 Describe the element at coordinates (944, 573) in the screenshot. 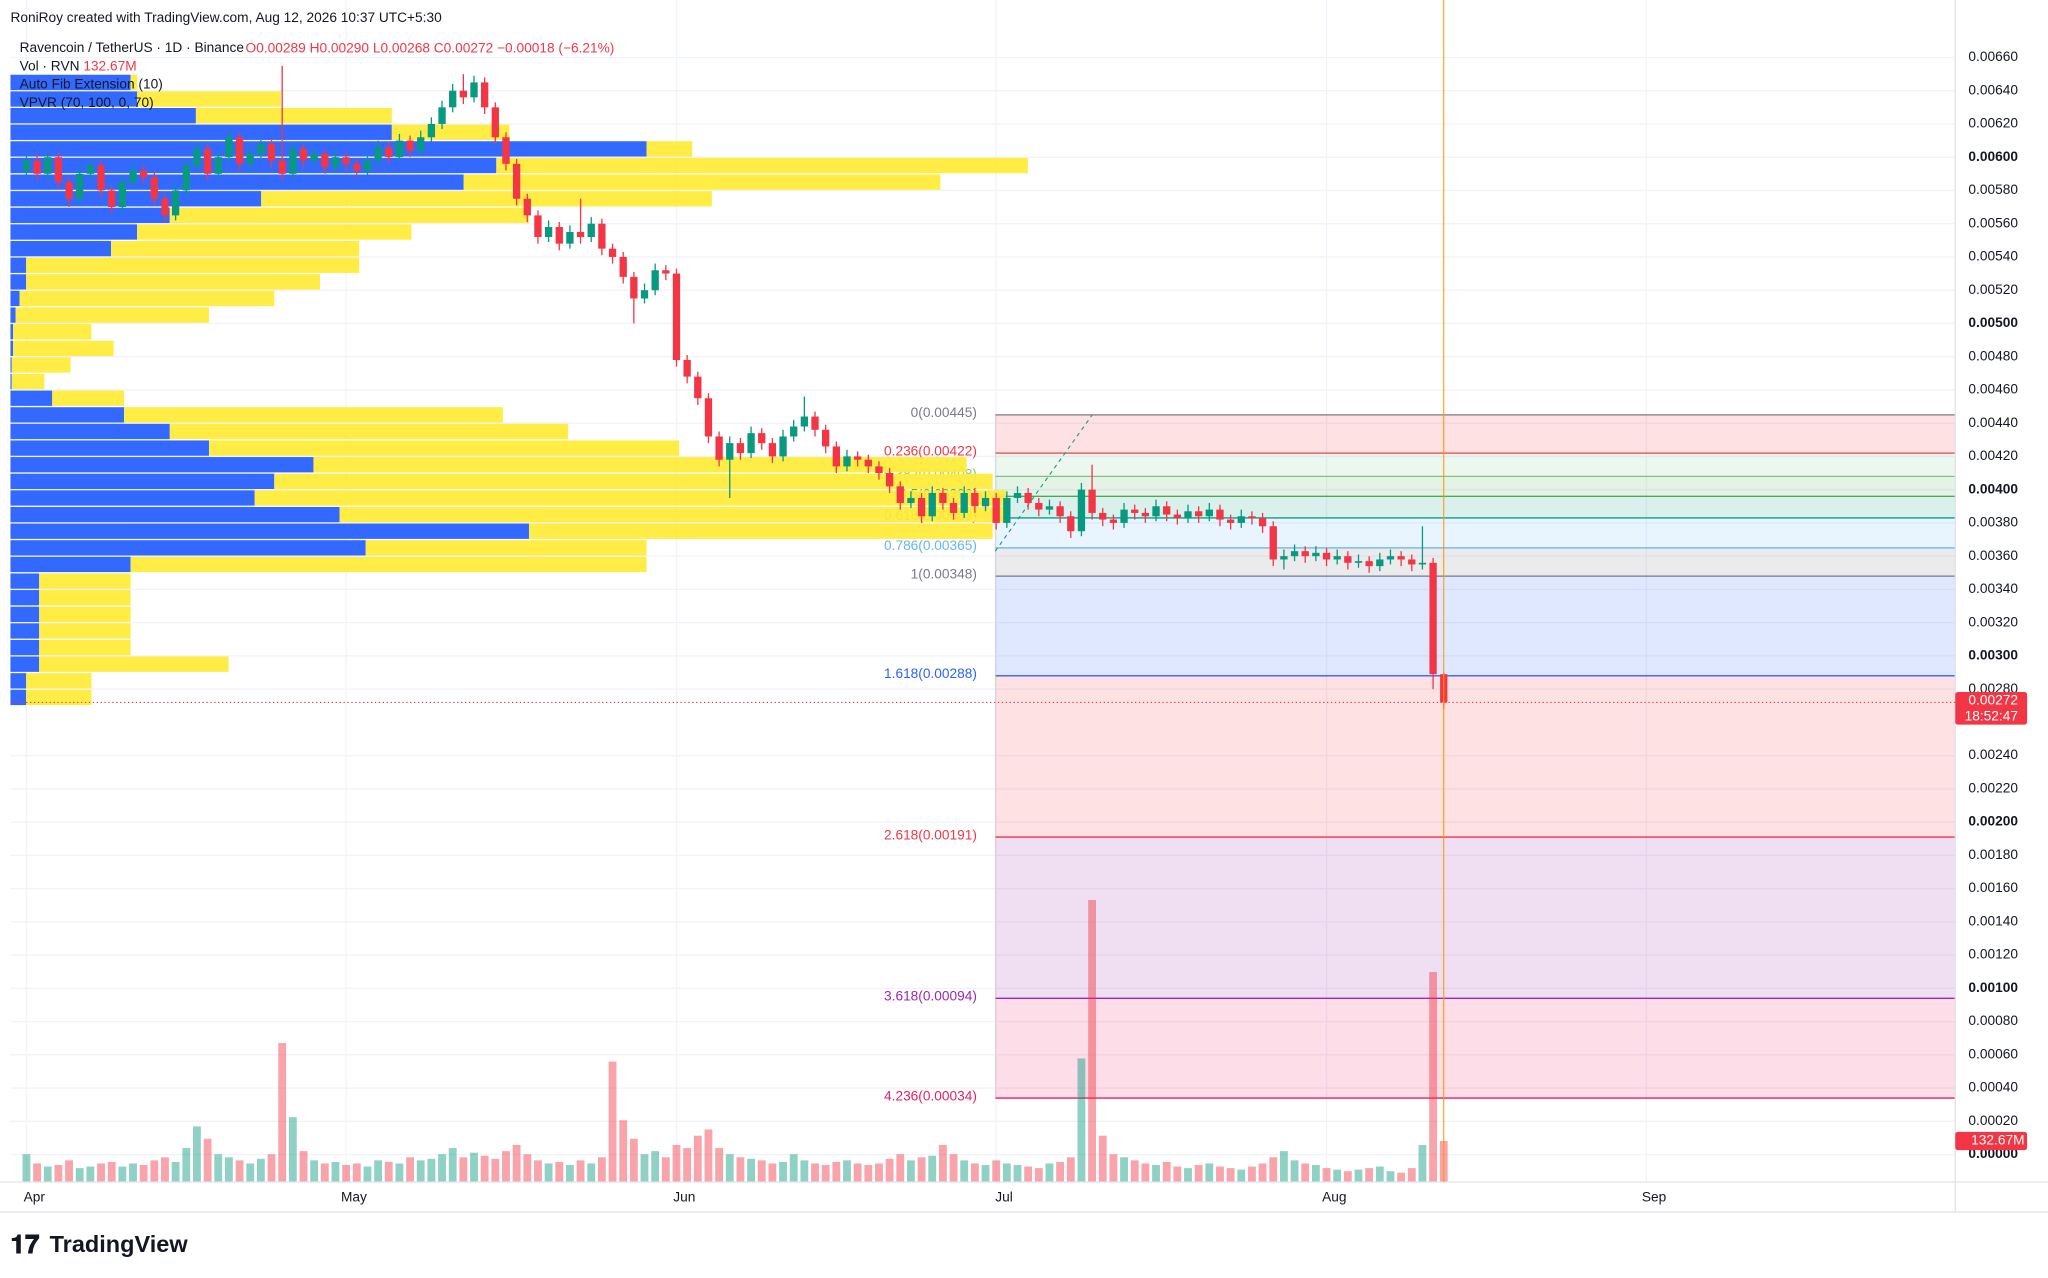

I see `fib-label: 1(0.00348)` at that location.